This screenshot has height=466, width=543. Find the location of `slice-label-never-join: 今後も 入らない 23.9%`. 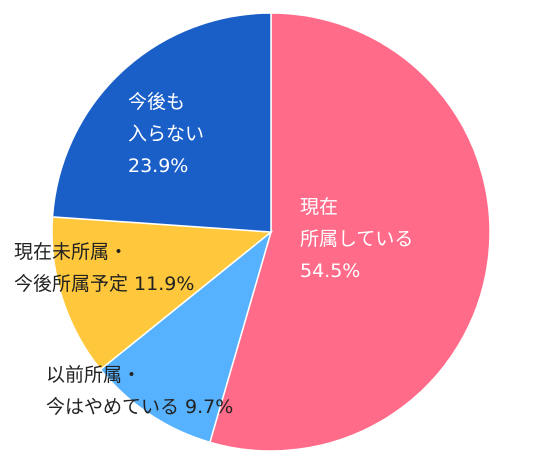

slice-label-never-join: 今後も 入らない 23.9% is located at coordinates (166, 134).